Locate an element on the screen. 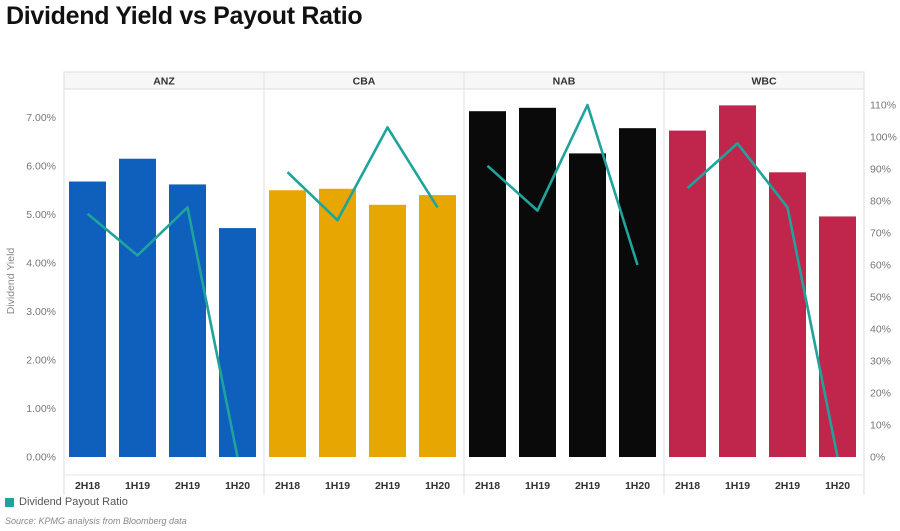  bar-cba-2h18 is located at coordinates (287, 323).